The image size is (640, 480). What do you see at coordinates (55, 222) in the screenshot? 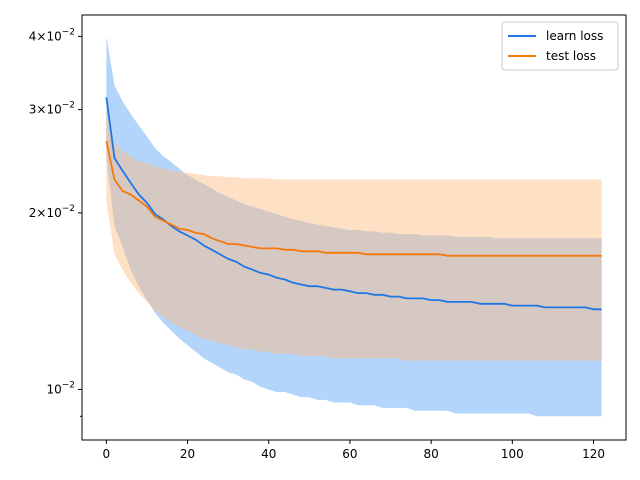
I see `y-axis: 4×10⁻² 3×10⁻² 2×10⁻² 10−2` at bounding box center [55, 222].